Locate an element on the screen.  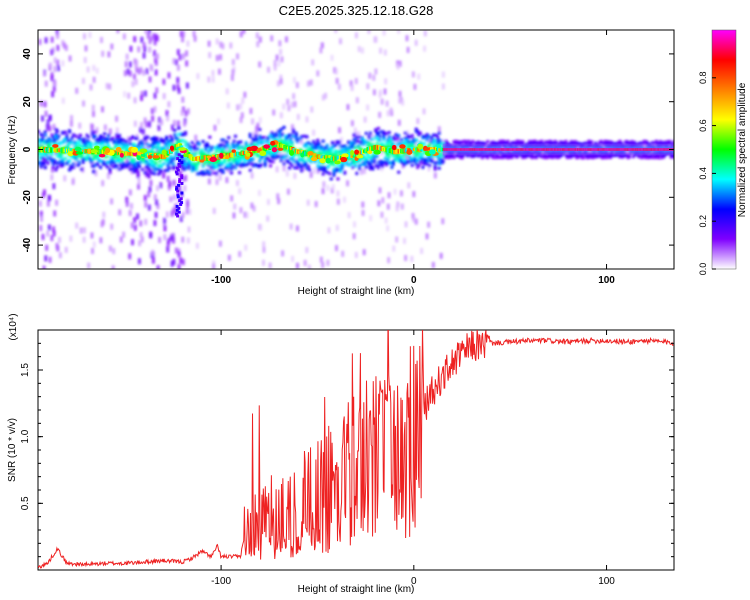
figure-title: C2E5.2025.325.12.18.G28 is located at coordinates (356, 10).